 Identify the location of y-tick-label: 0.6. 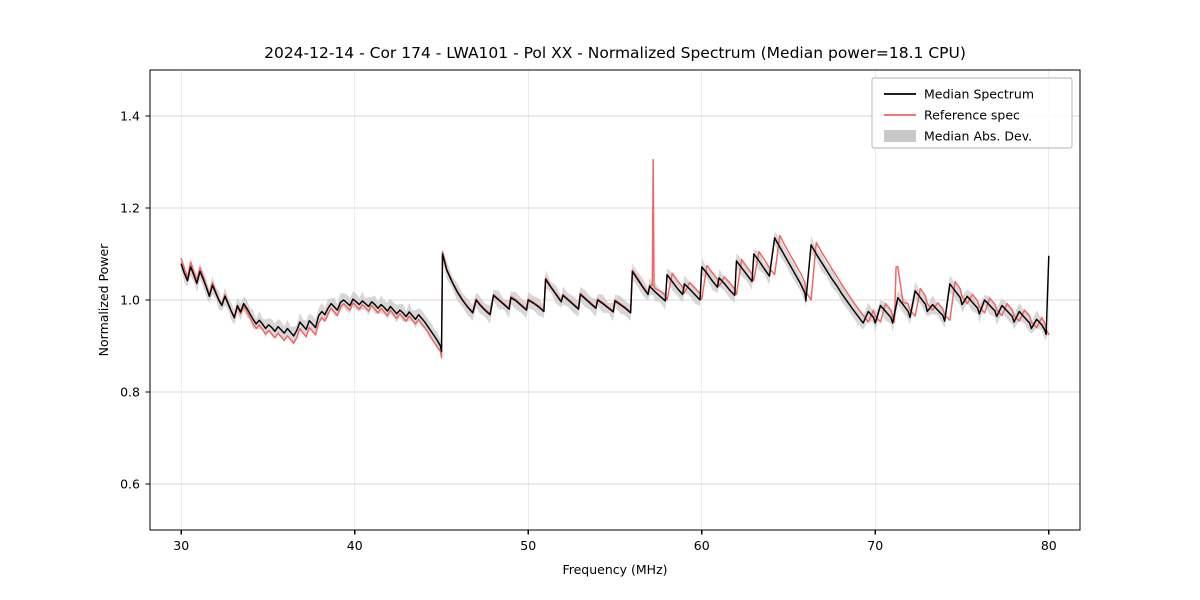
(130, 484).